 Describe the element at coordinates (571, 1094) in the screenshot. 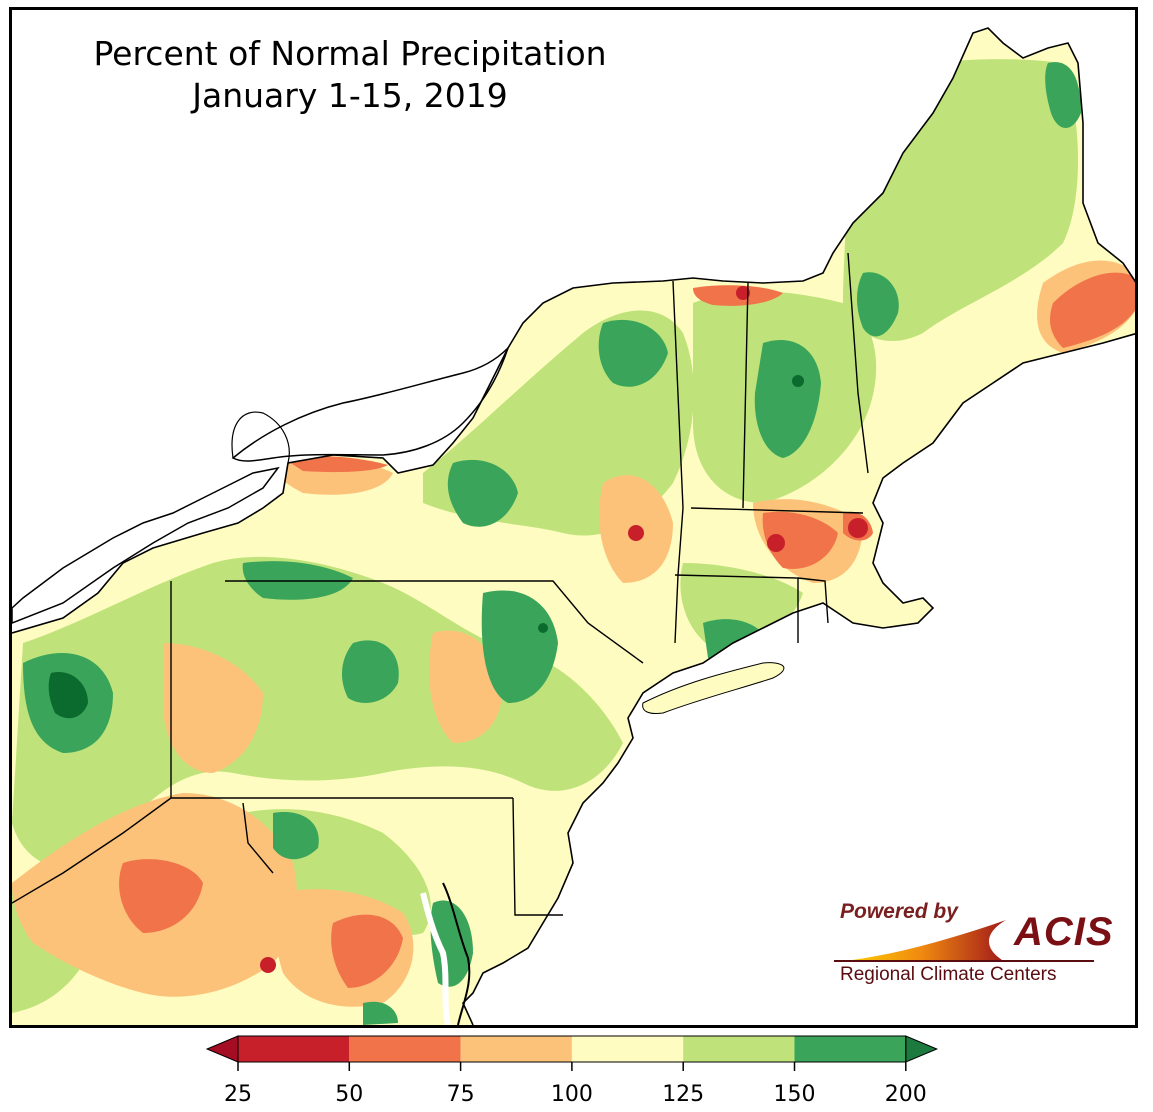

I see `legend-tick-label: 100` at that location.